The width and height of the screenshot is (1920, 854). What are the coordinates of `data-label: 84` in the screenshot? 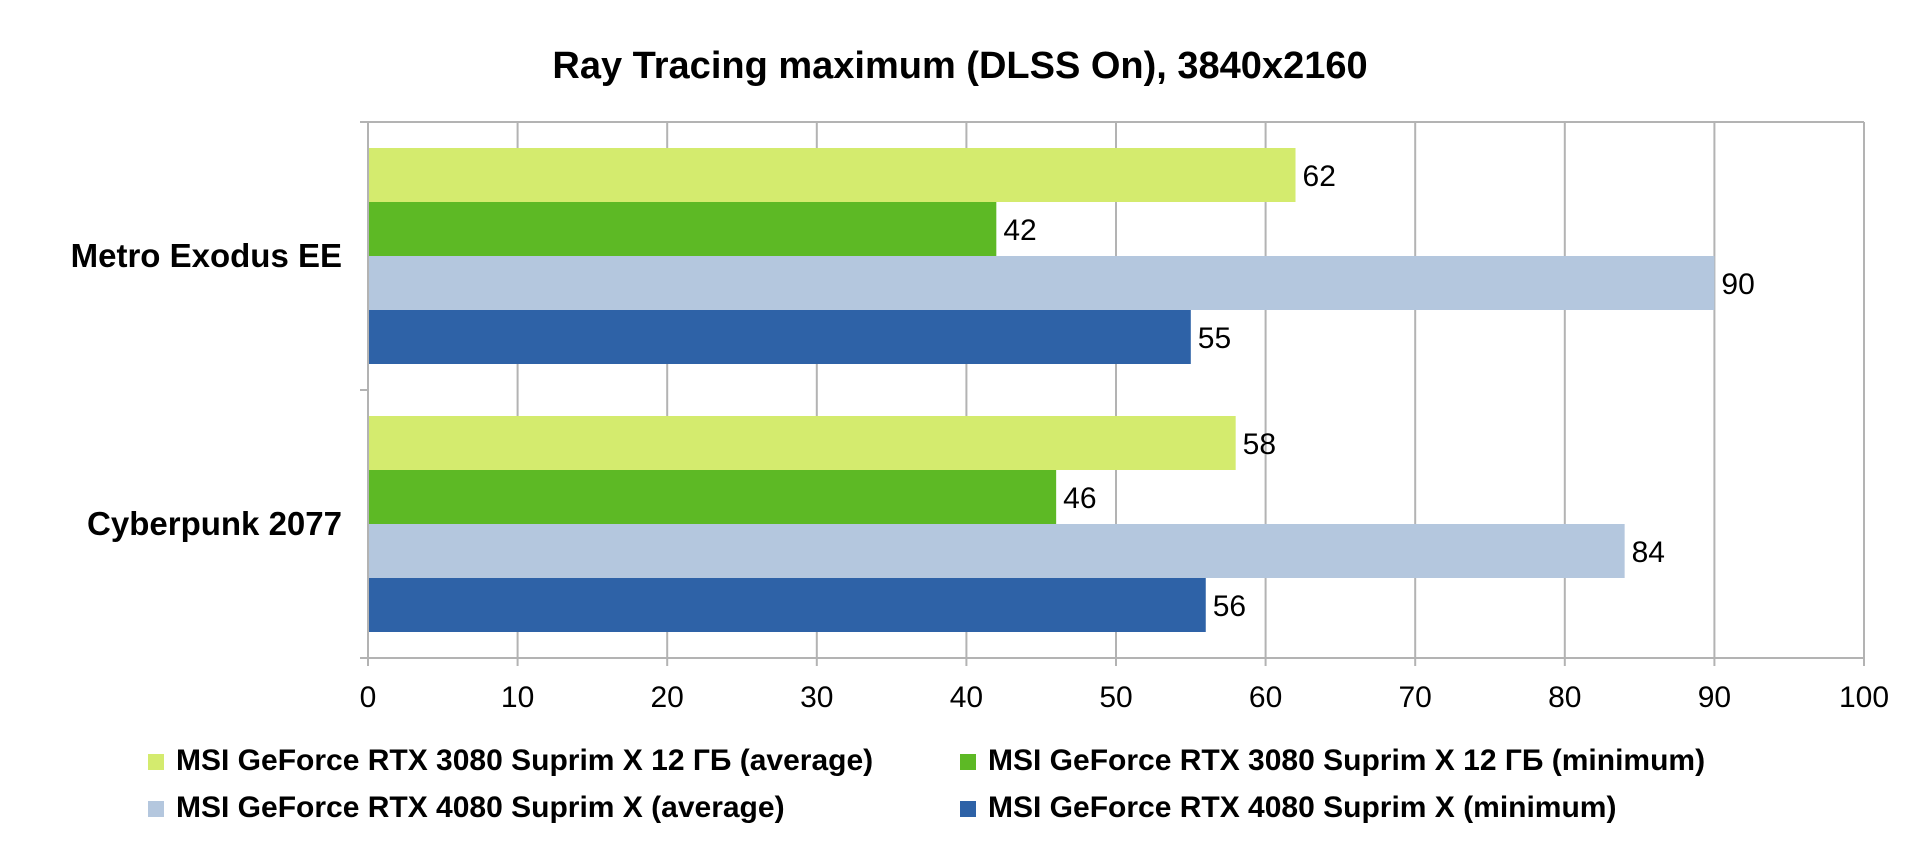 It's located at (1648, 552).